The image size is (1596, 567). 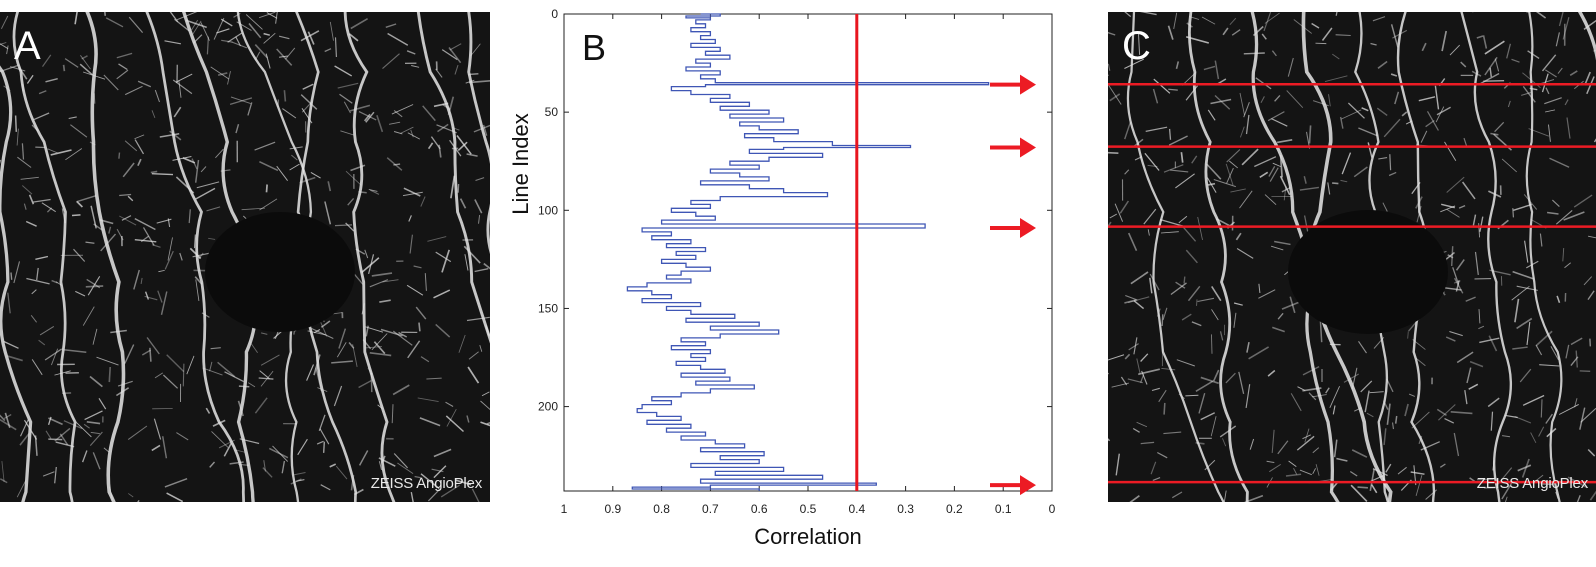 I want to click on y-tick-label: 50, so click(x=552, y=112).